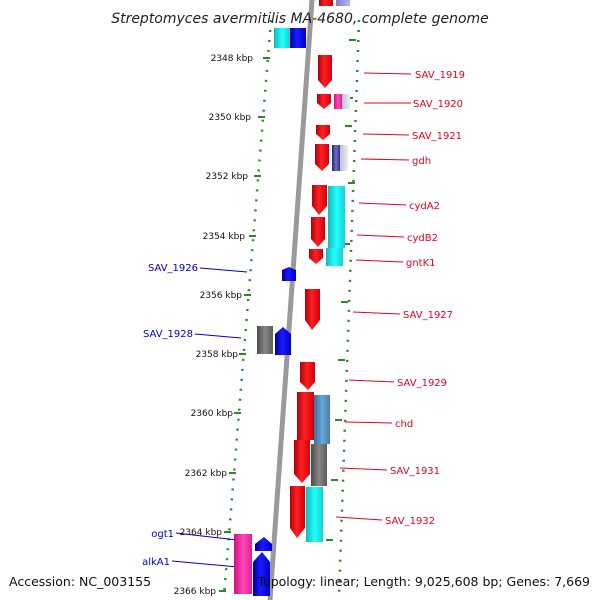 This screenshot has width=600, height=600. Describe the element at coordinates (230, 118) in the screenshot. I see `kbp-label: 2350 kbp` at that location.